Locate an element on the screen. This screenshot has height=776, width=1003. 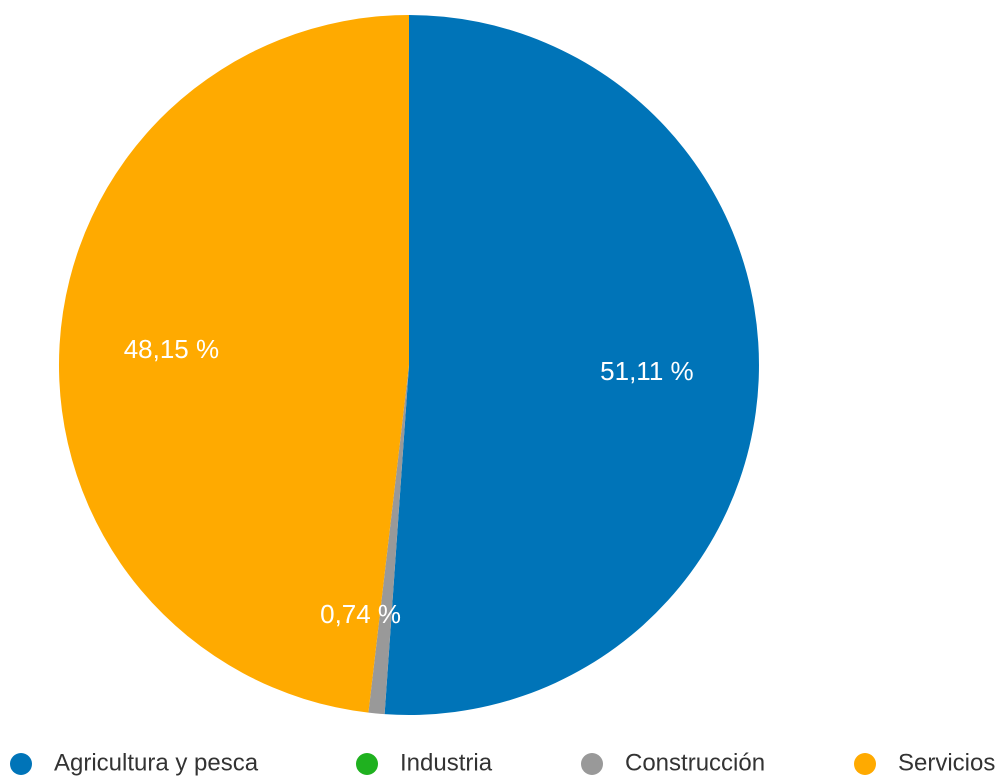
data-label-agricultura-y-pesca: 51,11 % is located at coordinates (646, 371).